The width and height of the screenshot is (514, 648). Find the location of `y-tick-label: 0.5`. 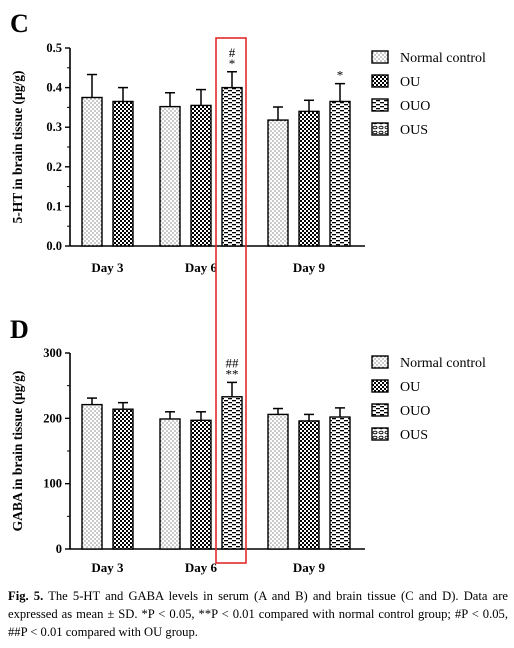

y-tick-label: 0.5 is located at coordinates (54, 48).